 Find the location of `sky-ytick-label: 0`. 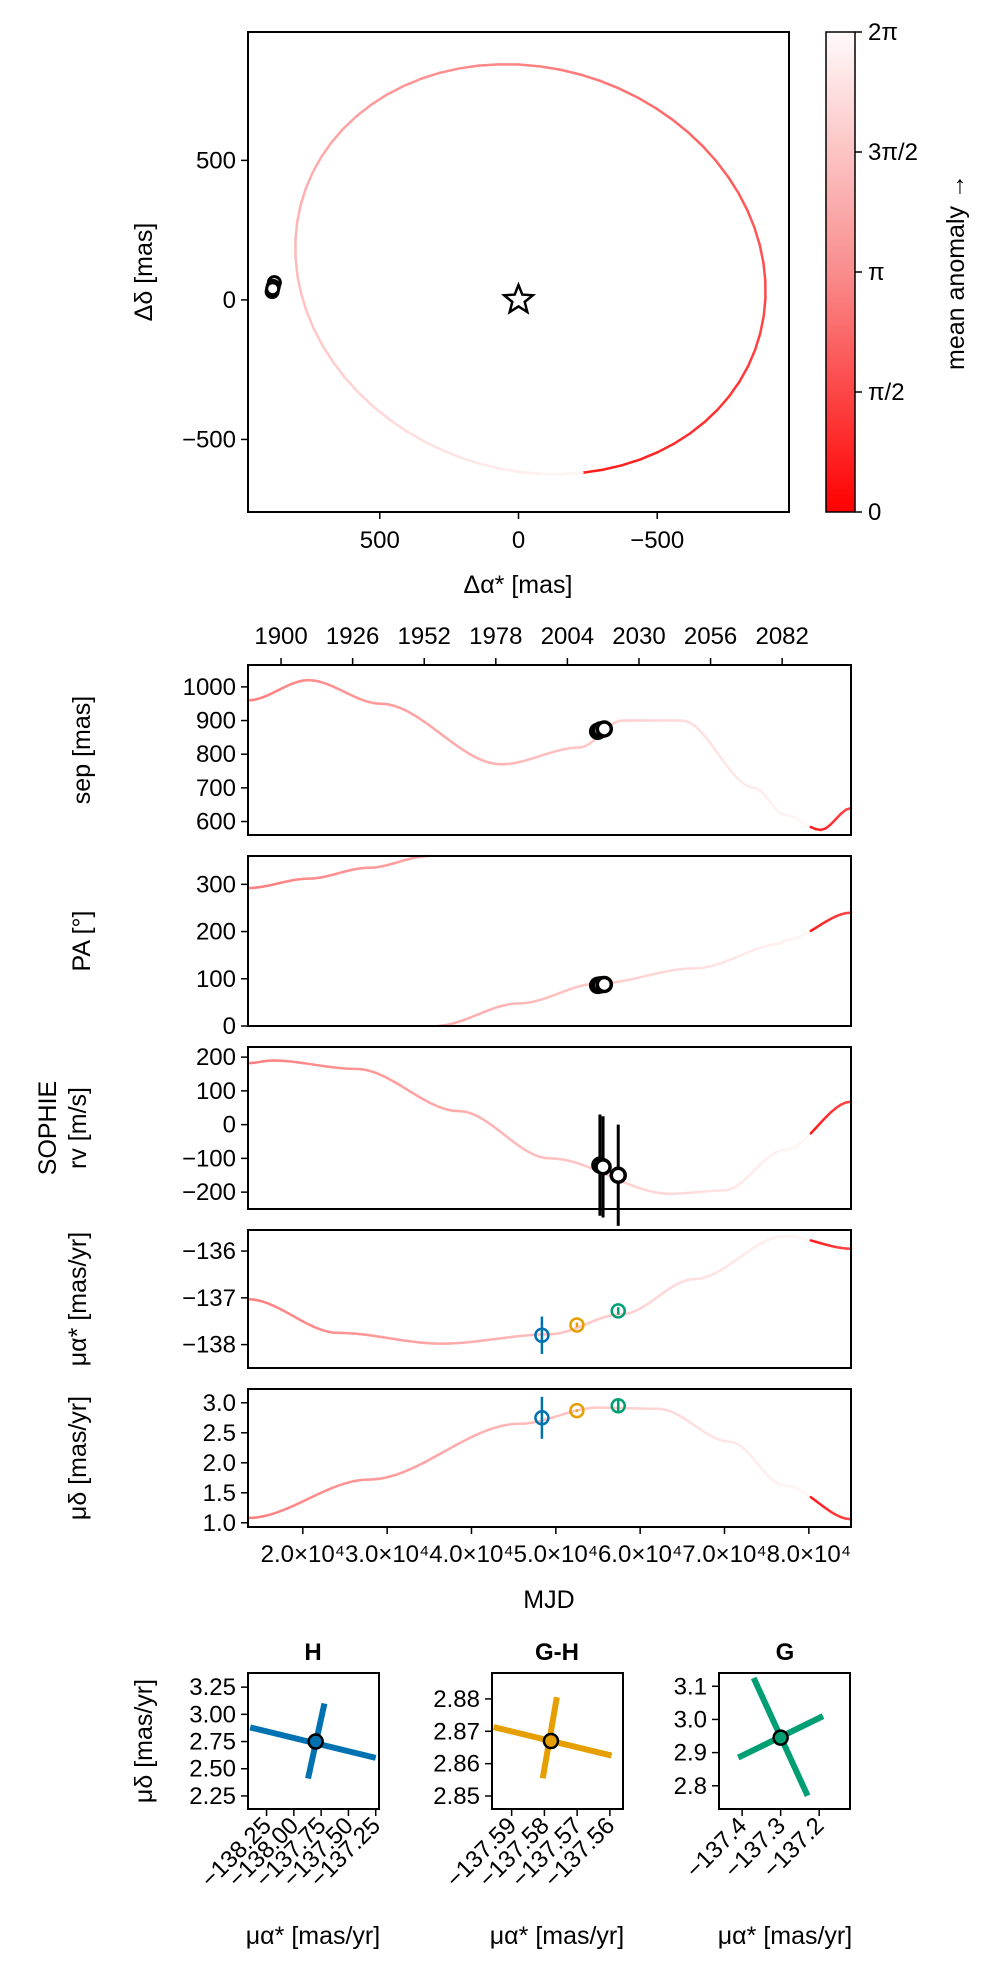

sky-ytick-label: 0 is located at coordinates (229, 300).